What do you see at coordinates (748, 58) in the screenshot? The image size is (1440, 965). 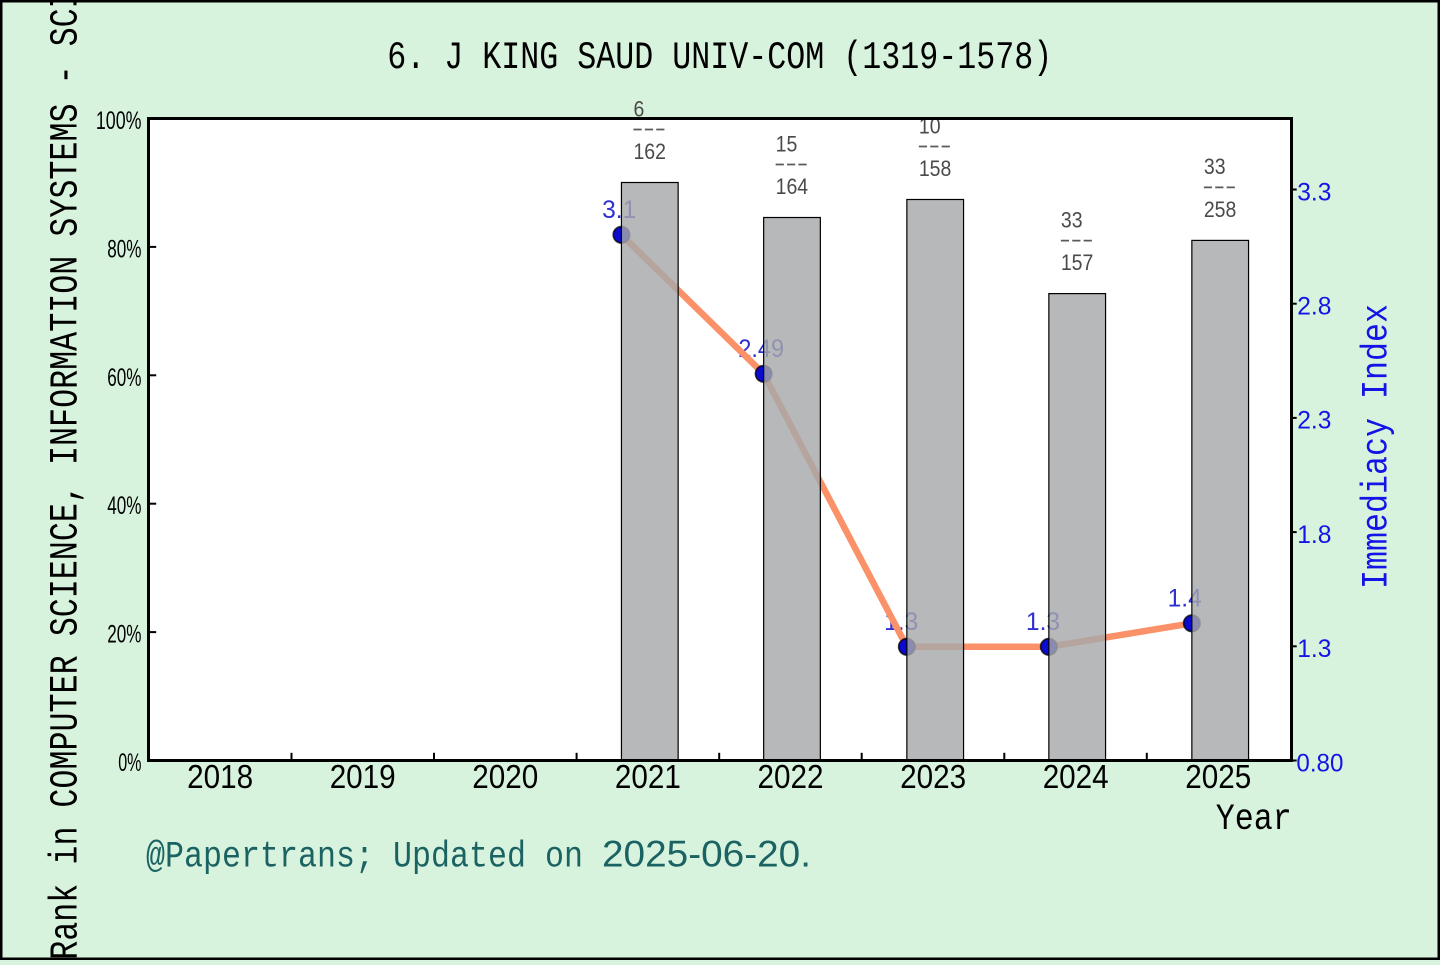 I see `svg-text: UNIV-COM` at bounding box center [748, 58].